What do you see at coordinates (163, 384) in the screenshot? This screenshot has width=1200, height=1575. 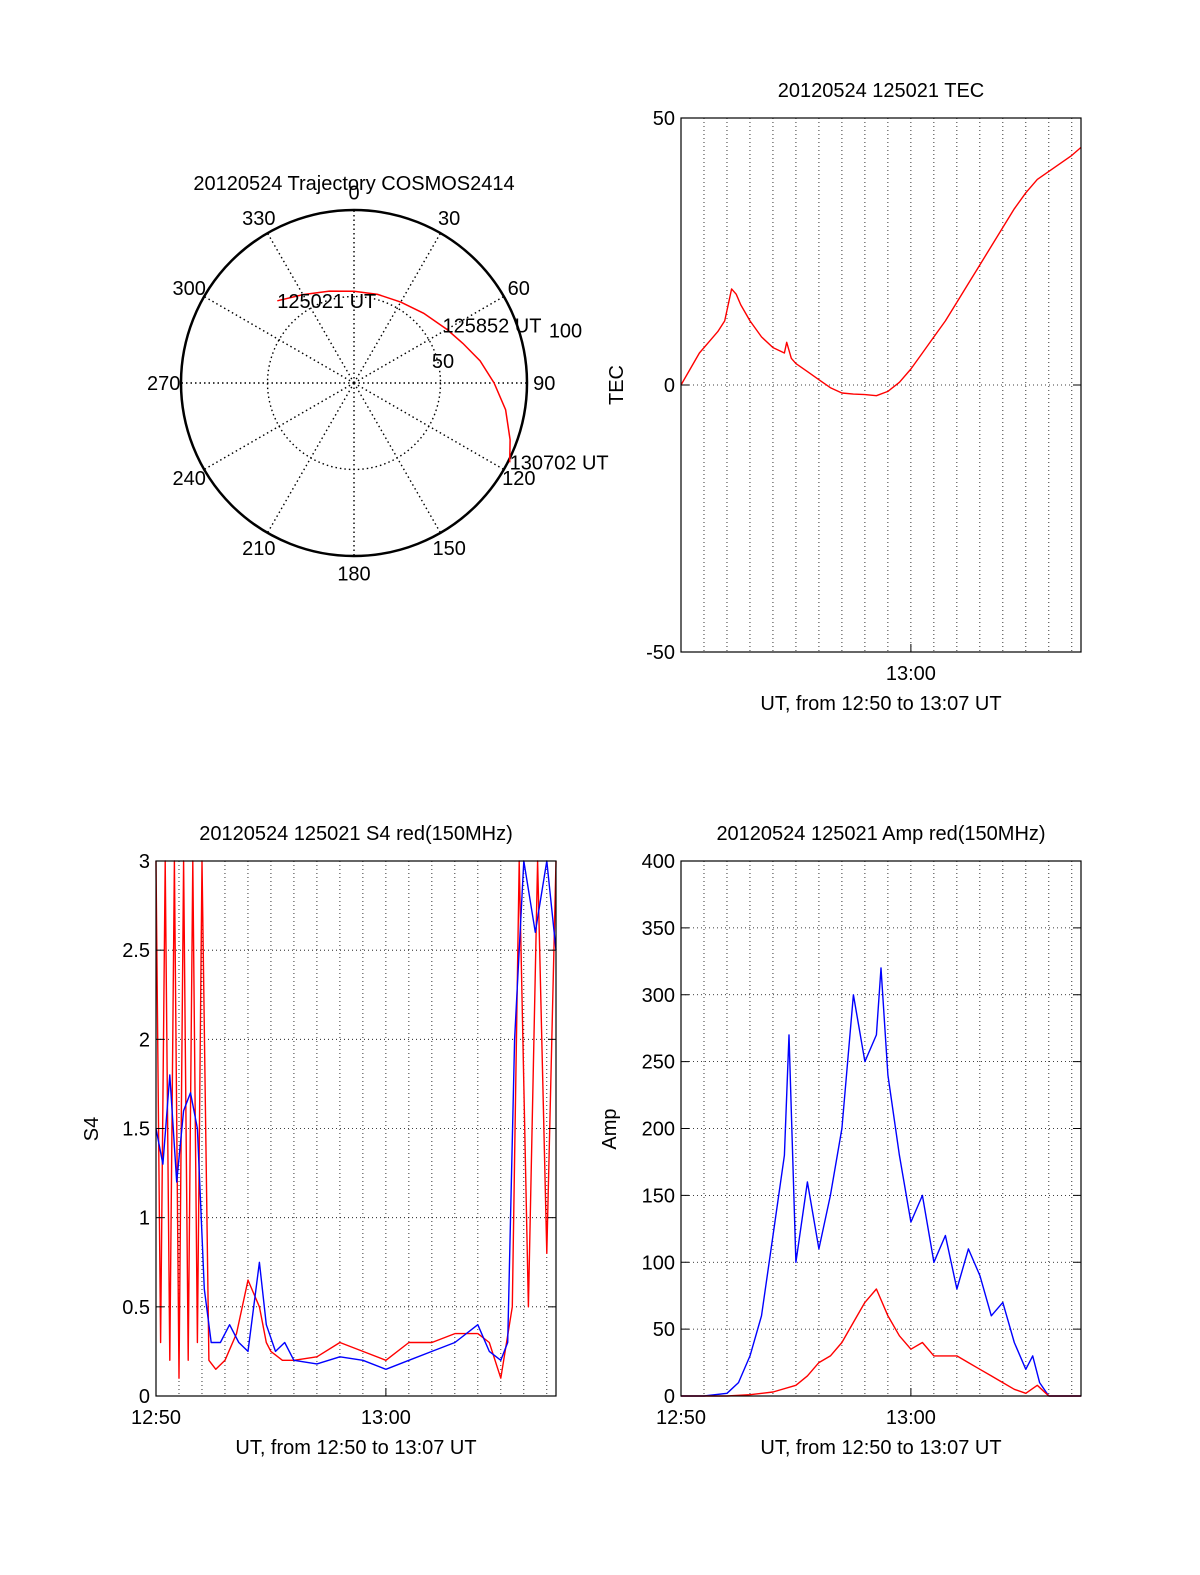 I see `azimuth-label: 270` at bounding box center [163, 384].